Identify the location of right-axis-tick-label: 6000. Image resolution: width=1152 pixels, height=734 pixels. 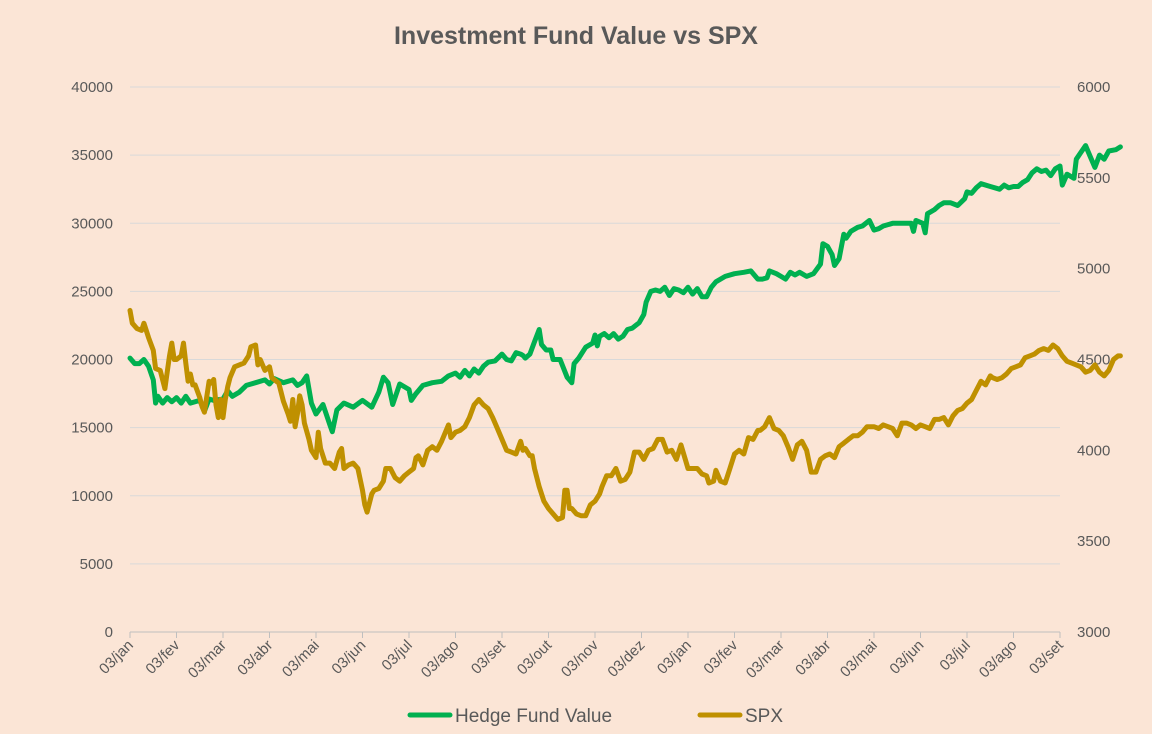
(1093, 87).